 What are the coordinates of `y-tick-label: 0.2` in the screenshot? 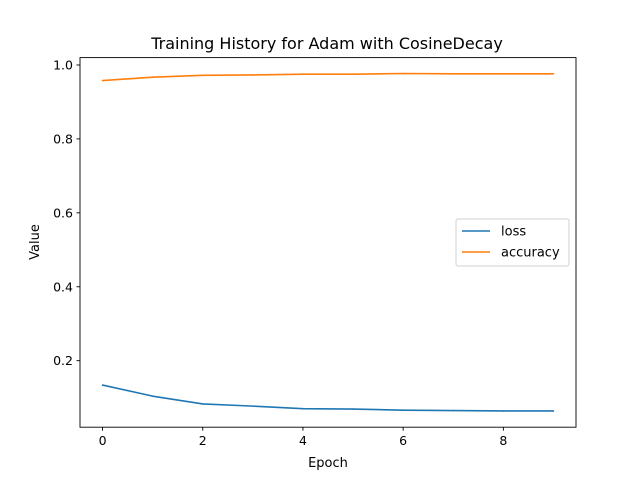 It's located at (63, 360).